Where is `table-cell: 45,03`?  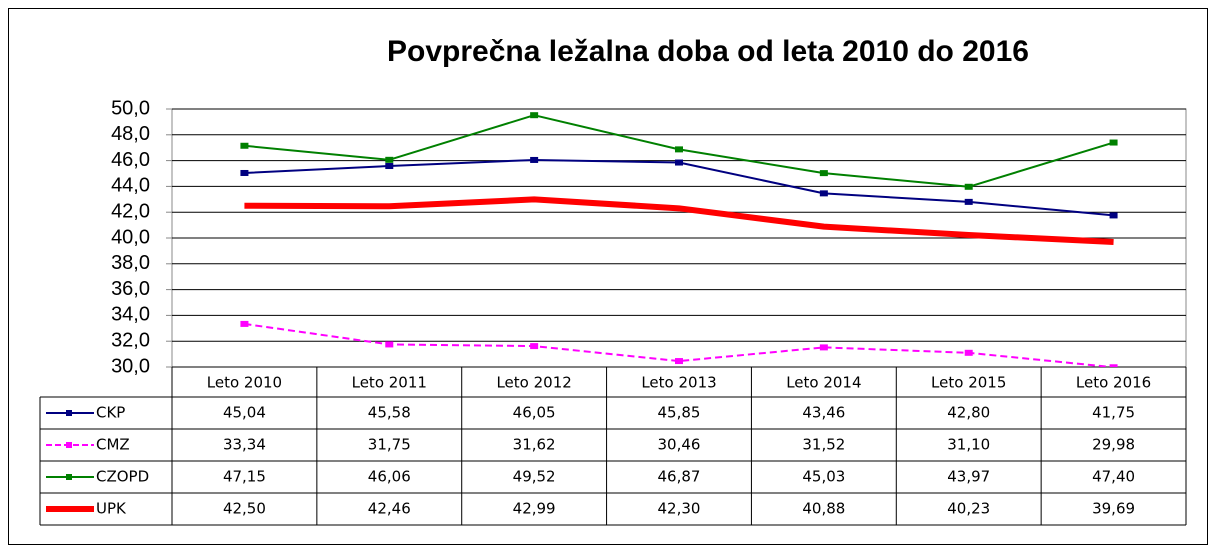 table-cell: 45,03 is located at coordinates (823, 477).